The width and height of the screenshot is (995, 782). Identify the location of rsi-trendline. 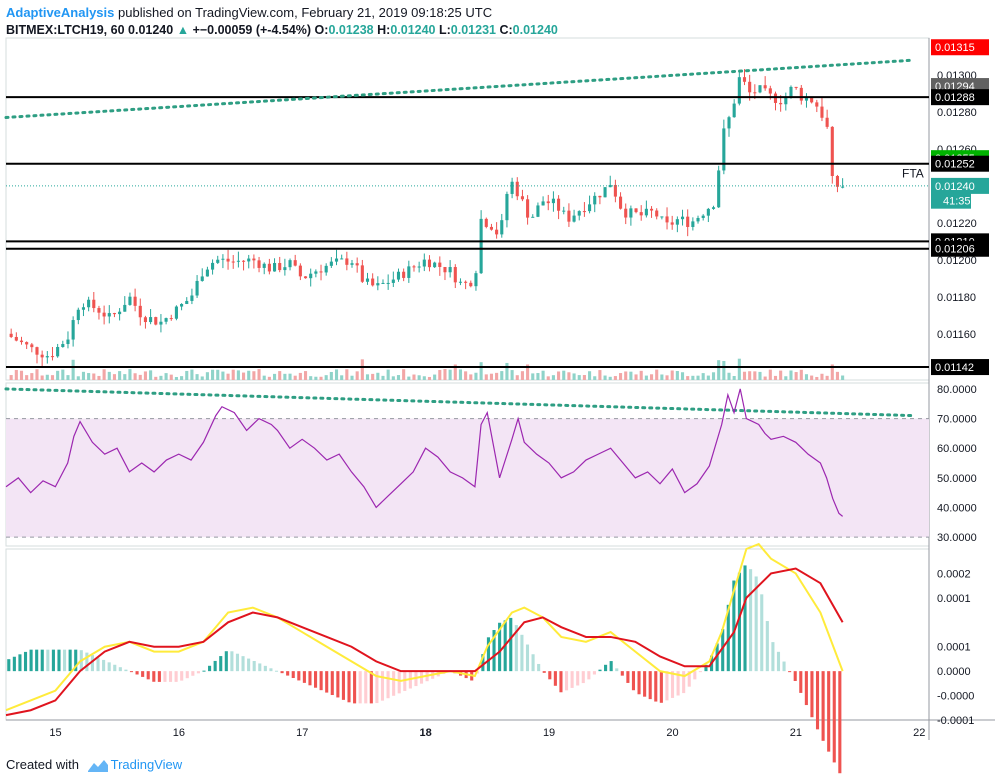
(459, 402).